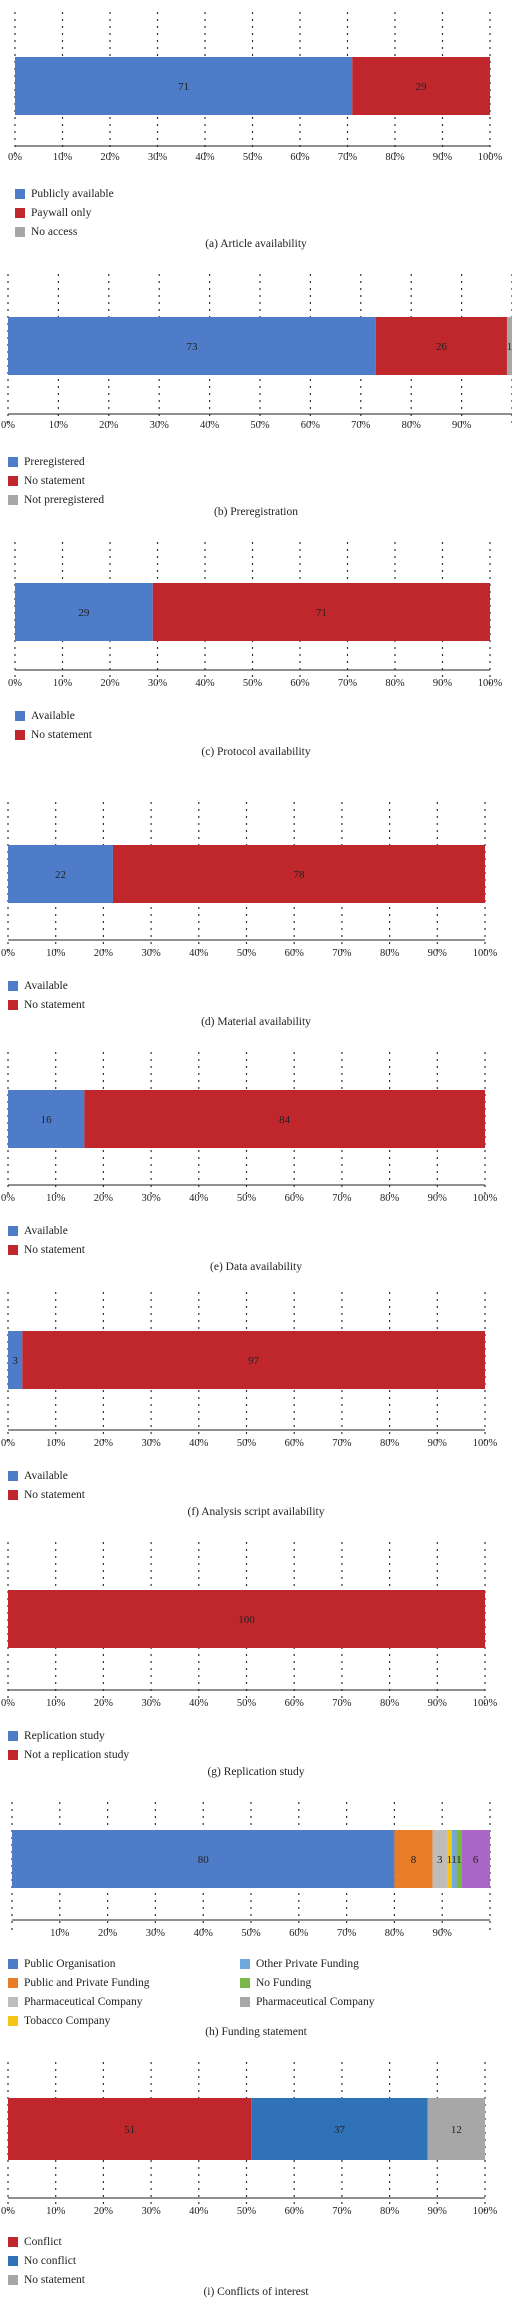 Image resolution: width=512 pixels, height=2307 pixels. Describe the element at coordinates (253, 683) in the screenshot. I see `chart-c-tick-label: 50%` at that location.